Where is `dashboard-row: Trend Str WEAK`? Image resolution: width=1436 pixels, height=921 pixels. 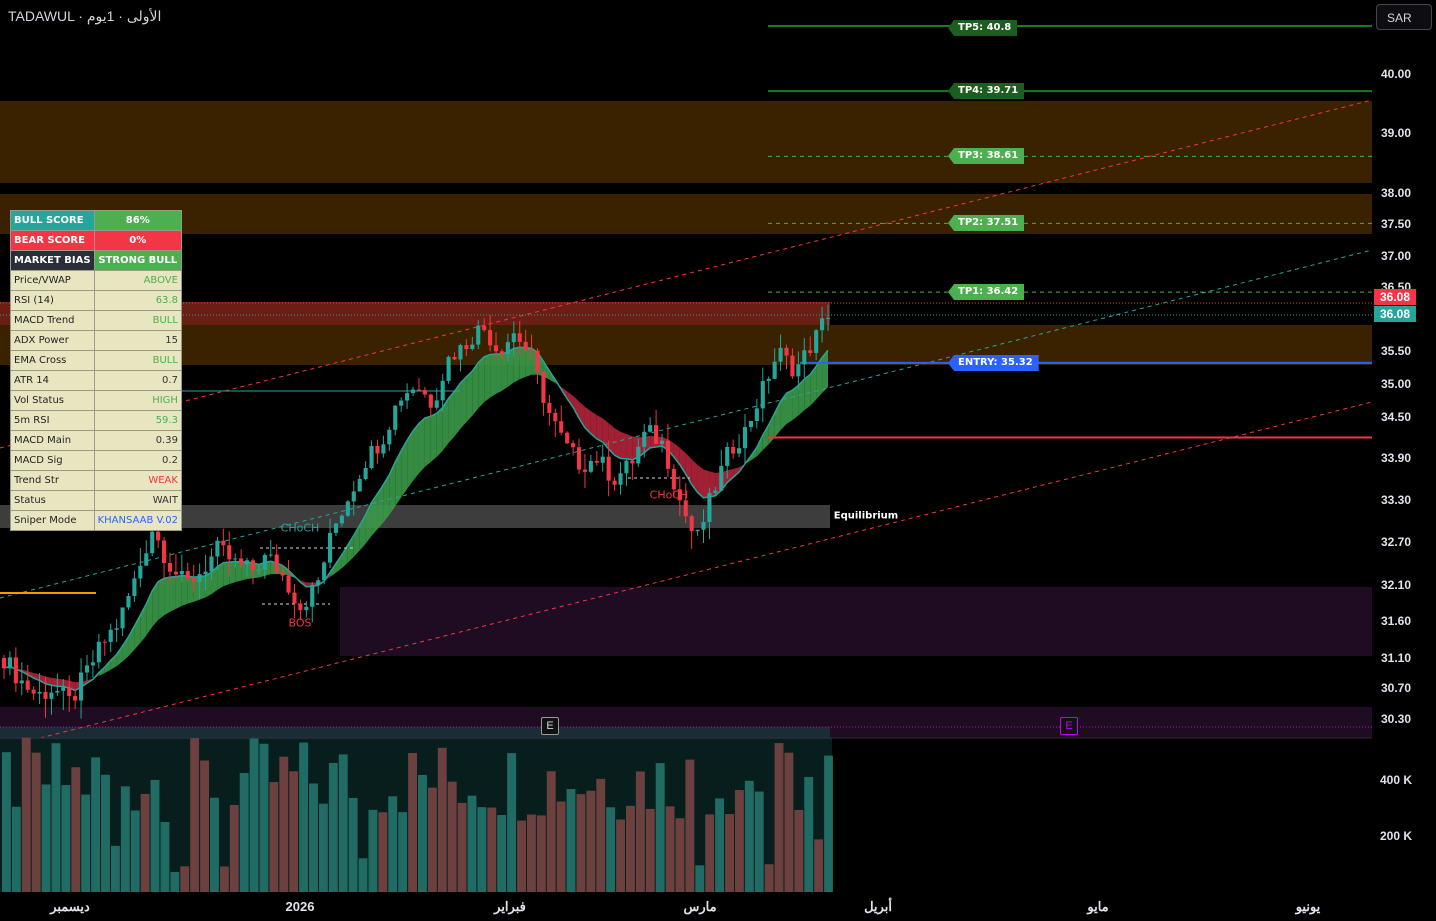 dashboard-row: Trend Str WEAK is located at coordinates (96, 480).